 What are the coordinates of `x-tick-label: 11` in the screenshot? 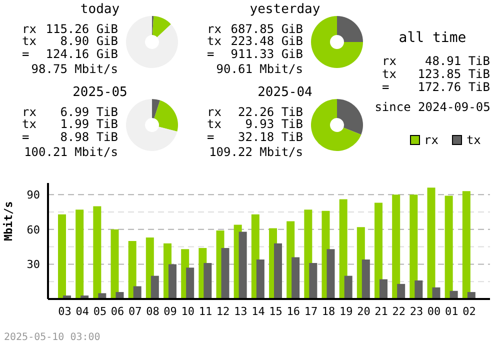 It's located at (205, 311).